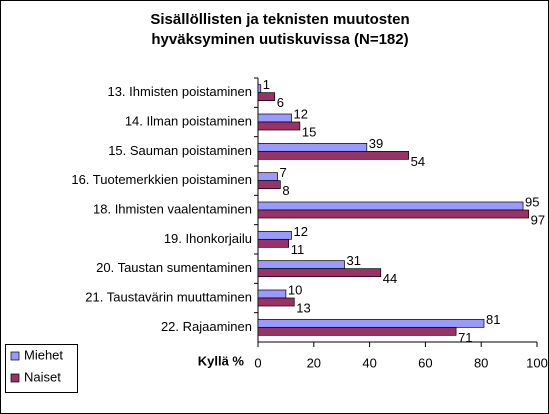 Image resolution: width=549 pixels, height=414 pixels. Describe the element at coordinates (493, 319) in the screenshot. I see `data-label: 81` at that location.